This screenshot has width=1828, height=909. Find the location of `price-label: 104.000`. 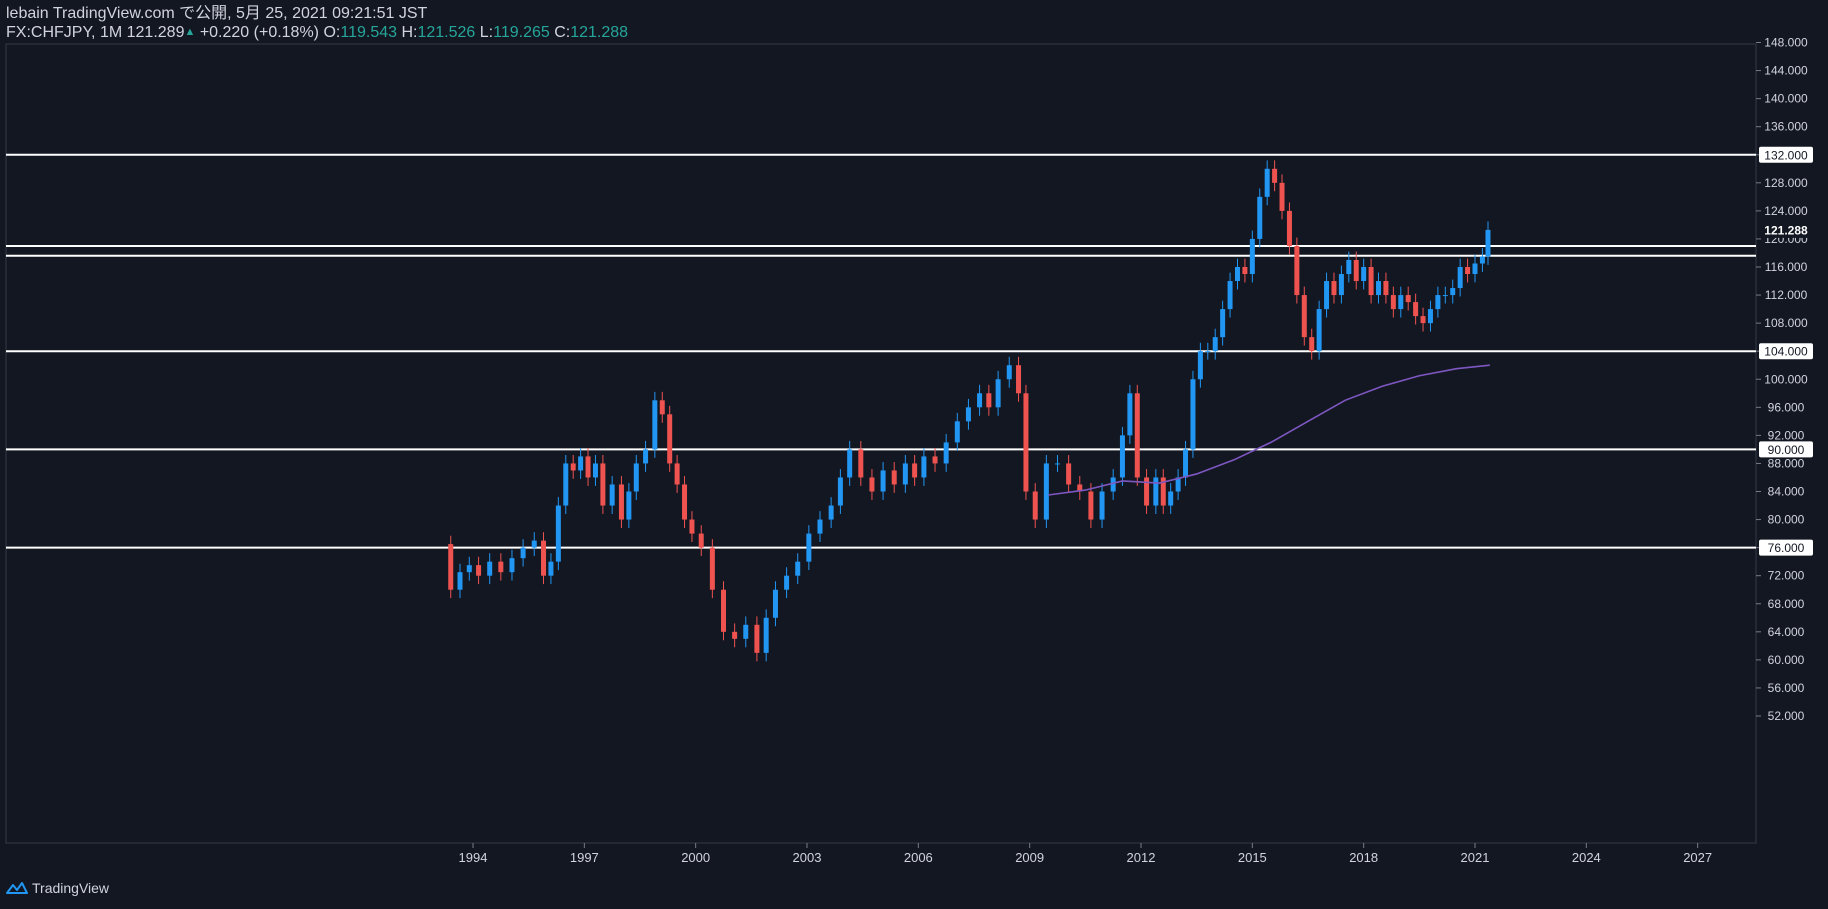

price-label: 104.000 is located at coordinates (1786, 352).